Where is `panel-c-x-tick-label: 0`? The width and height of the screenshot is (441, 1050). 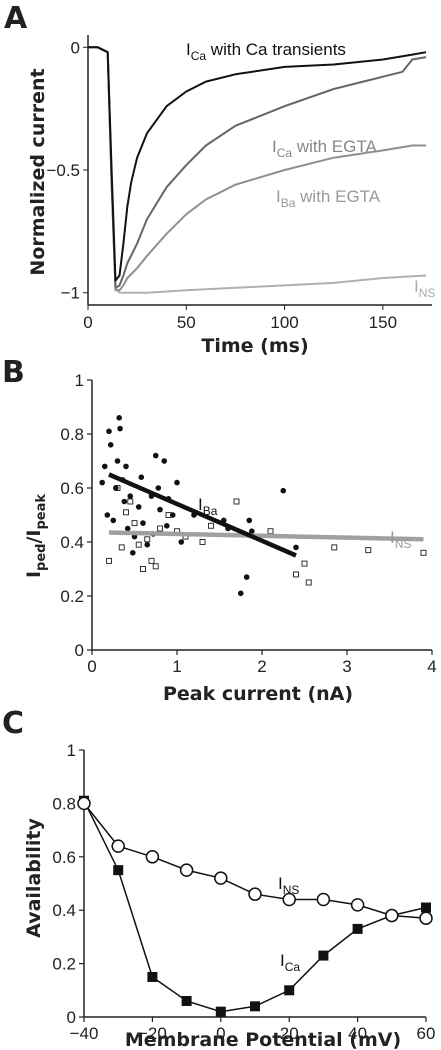 panel-c-x-tick-label: 0 is located at coordinates (220, 1033).